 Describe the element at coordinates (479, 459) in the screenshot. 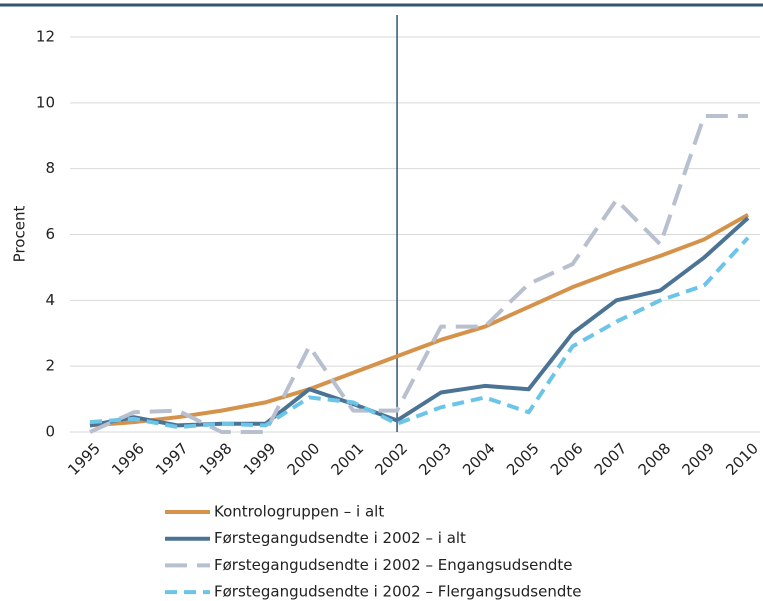

I see `x-tick-label: 2004` at that location.